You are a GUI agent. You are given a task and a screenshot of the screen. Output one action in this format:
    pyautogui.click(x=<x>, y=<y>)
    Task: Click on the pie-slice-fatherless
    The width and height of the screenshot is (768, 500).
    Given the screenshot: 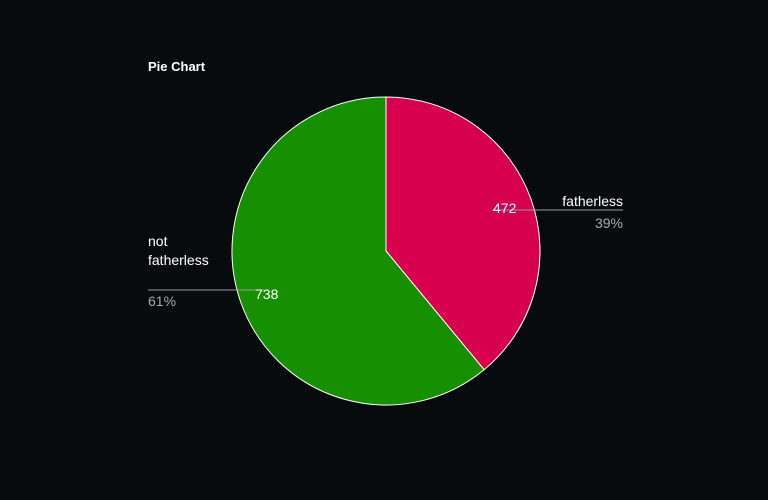 What is the action you would take?
    pyautogui.click(x=463, y=233)
    